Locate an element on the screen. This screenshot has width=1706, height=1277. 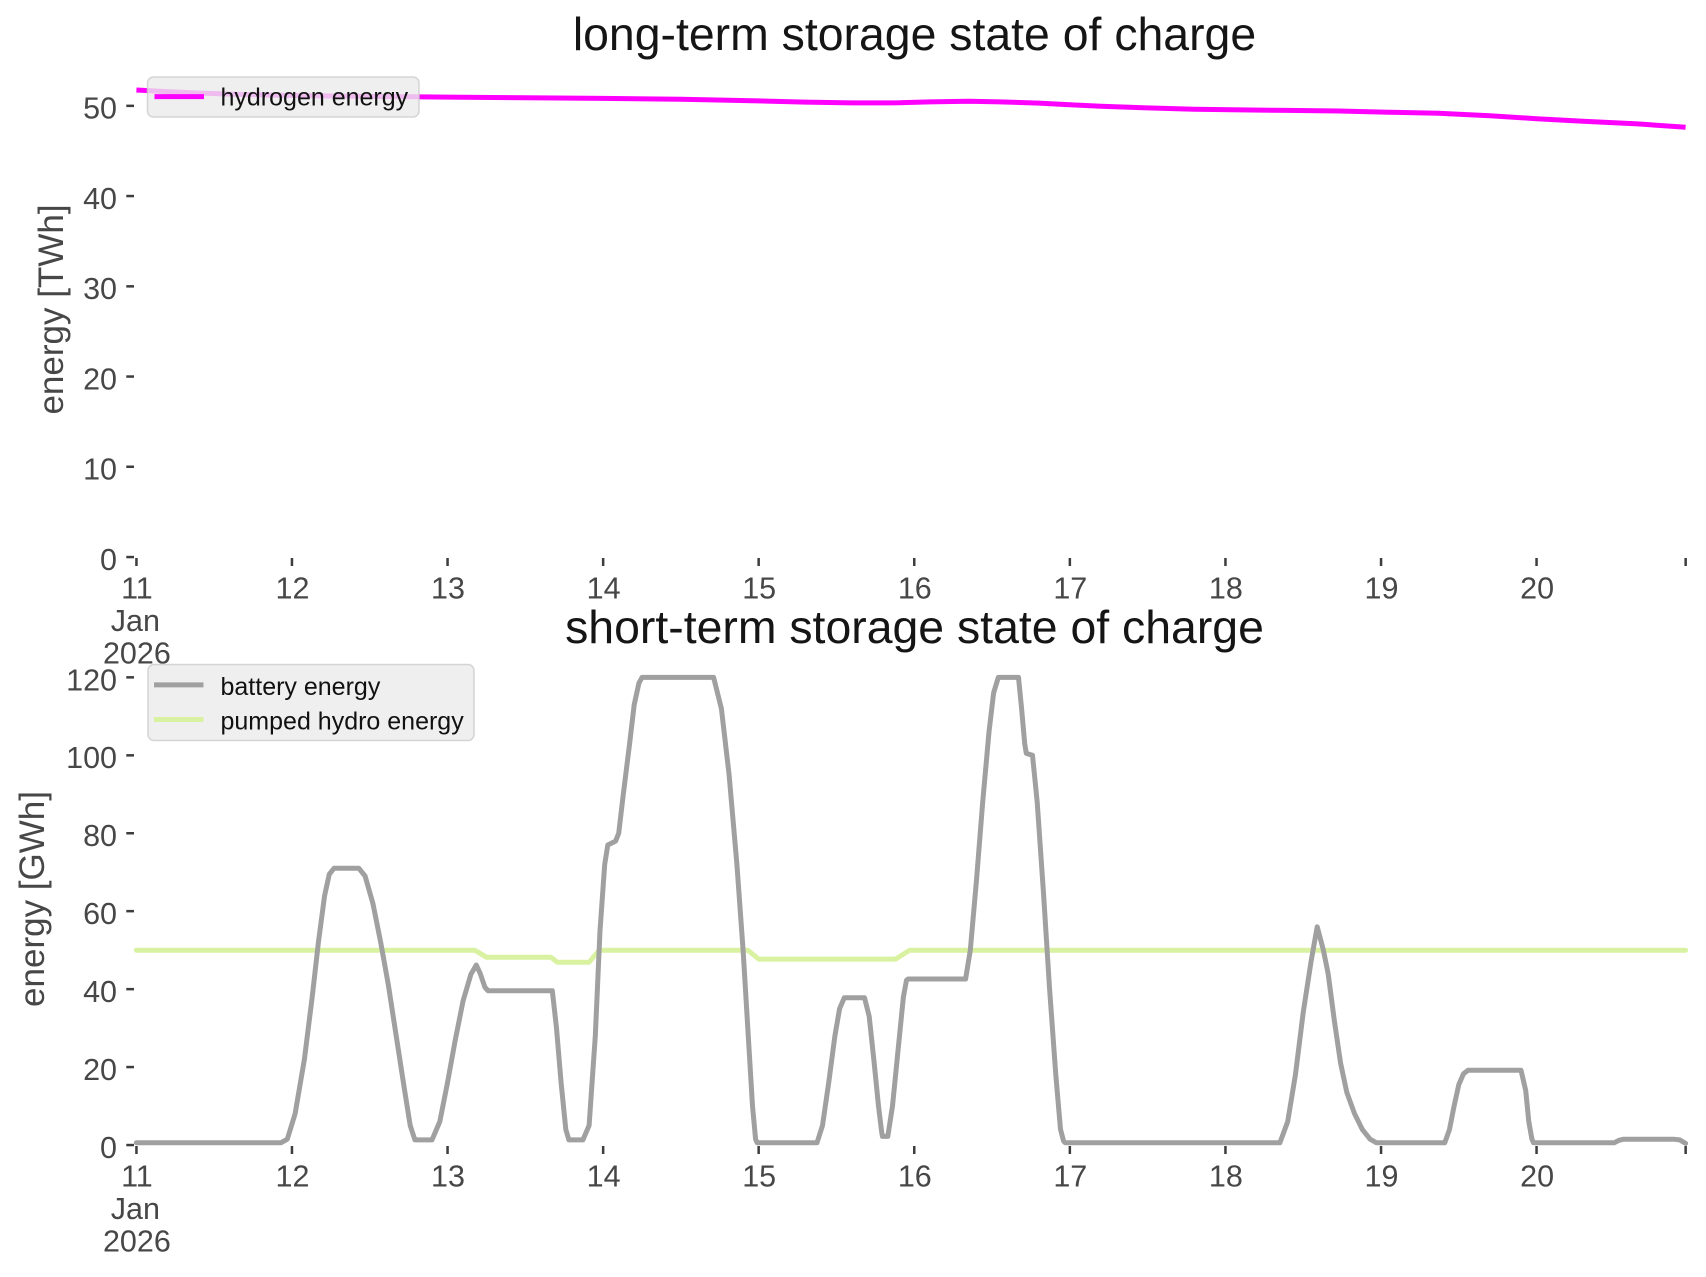
svg-text: 100 is located at coordinates (91, 758).